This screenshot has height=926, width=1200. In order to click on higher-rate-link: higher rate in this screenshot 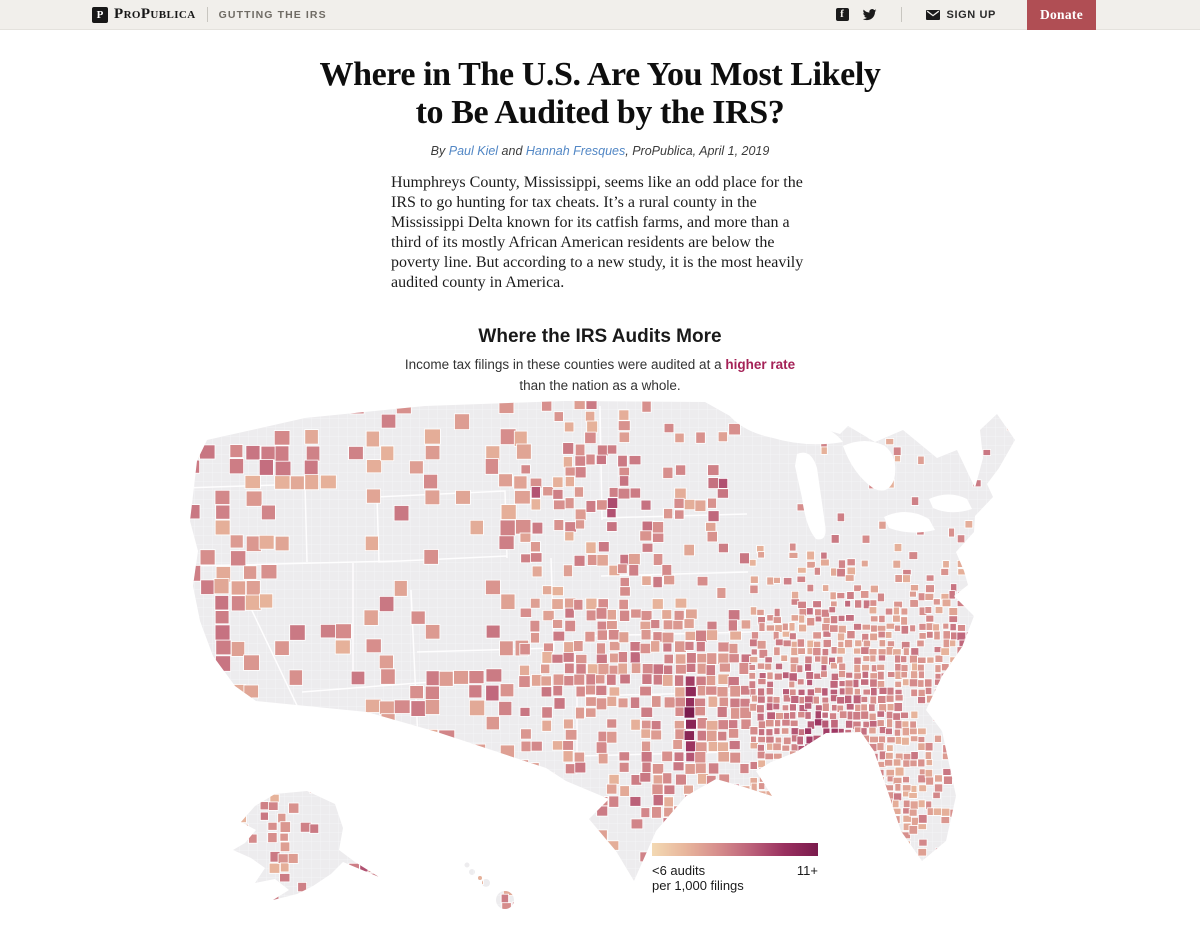, I will do `click(760, 364)`.